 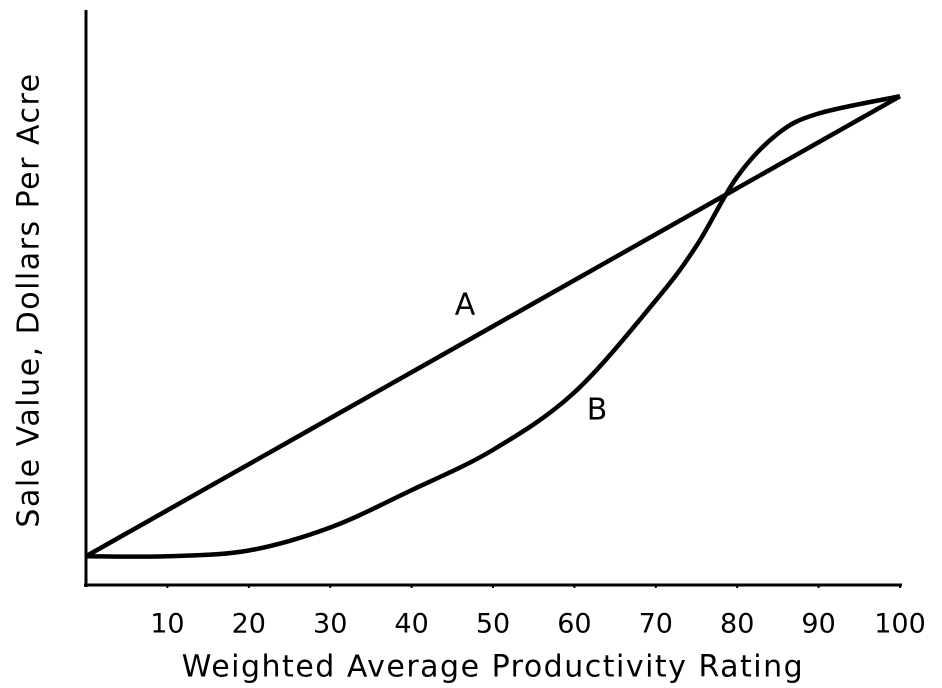 What do you see at coordinates (900, 624) in the screenshot?
I see `x-tick-label: 100` at bounding box center [900, 624].